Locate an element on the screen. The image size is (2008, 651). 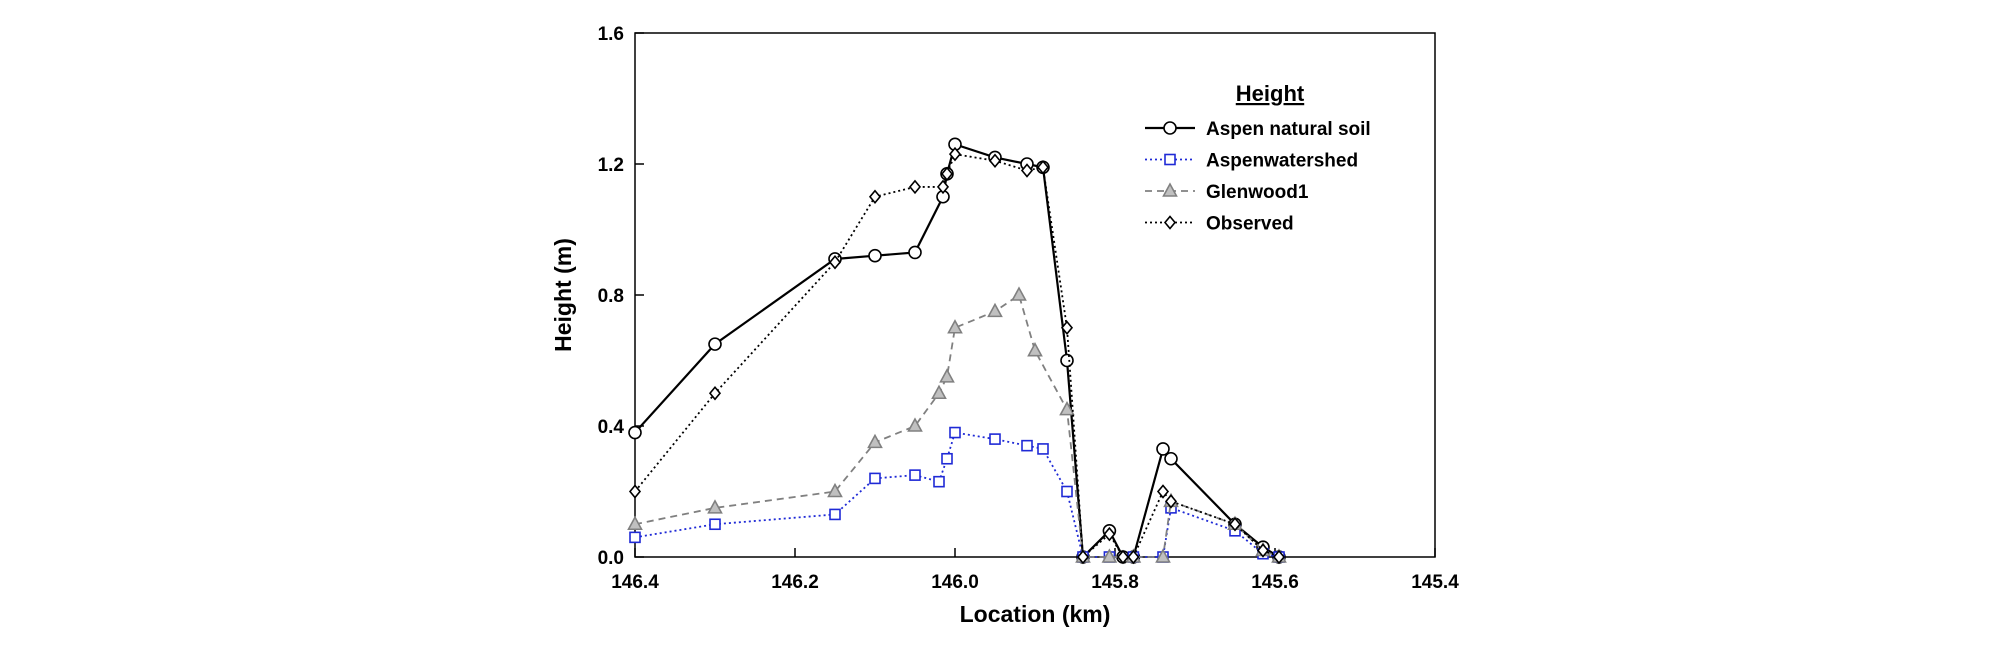
x-tick-label: 146.2 is located at coordinates (795, 582).